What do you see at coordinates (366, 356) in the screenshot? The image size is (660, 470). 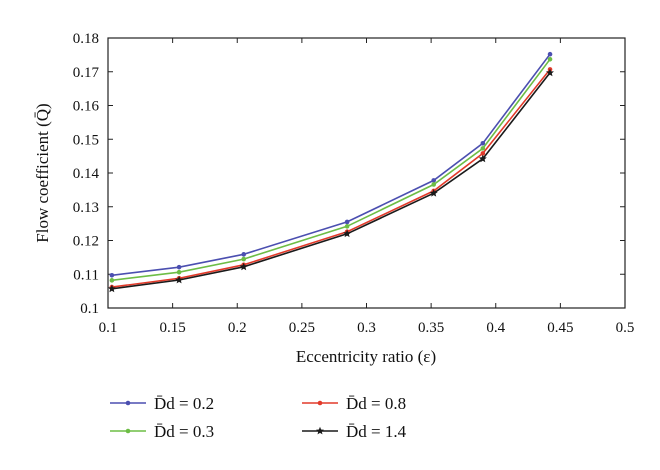 I see `x-axis-label: Eccentricity ratio (ε)` at bounding box center [366, 356].